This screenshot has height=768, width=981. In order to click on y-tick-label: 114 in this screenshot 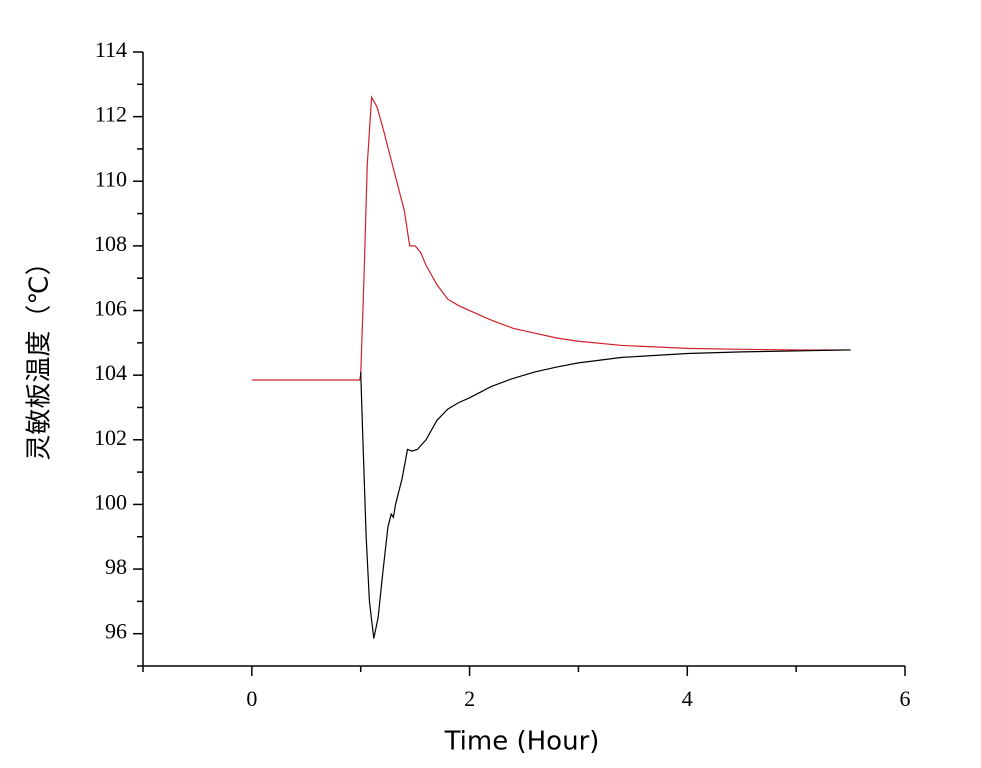, I will do `click(111, 49)`.